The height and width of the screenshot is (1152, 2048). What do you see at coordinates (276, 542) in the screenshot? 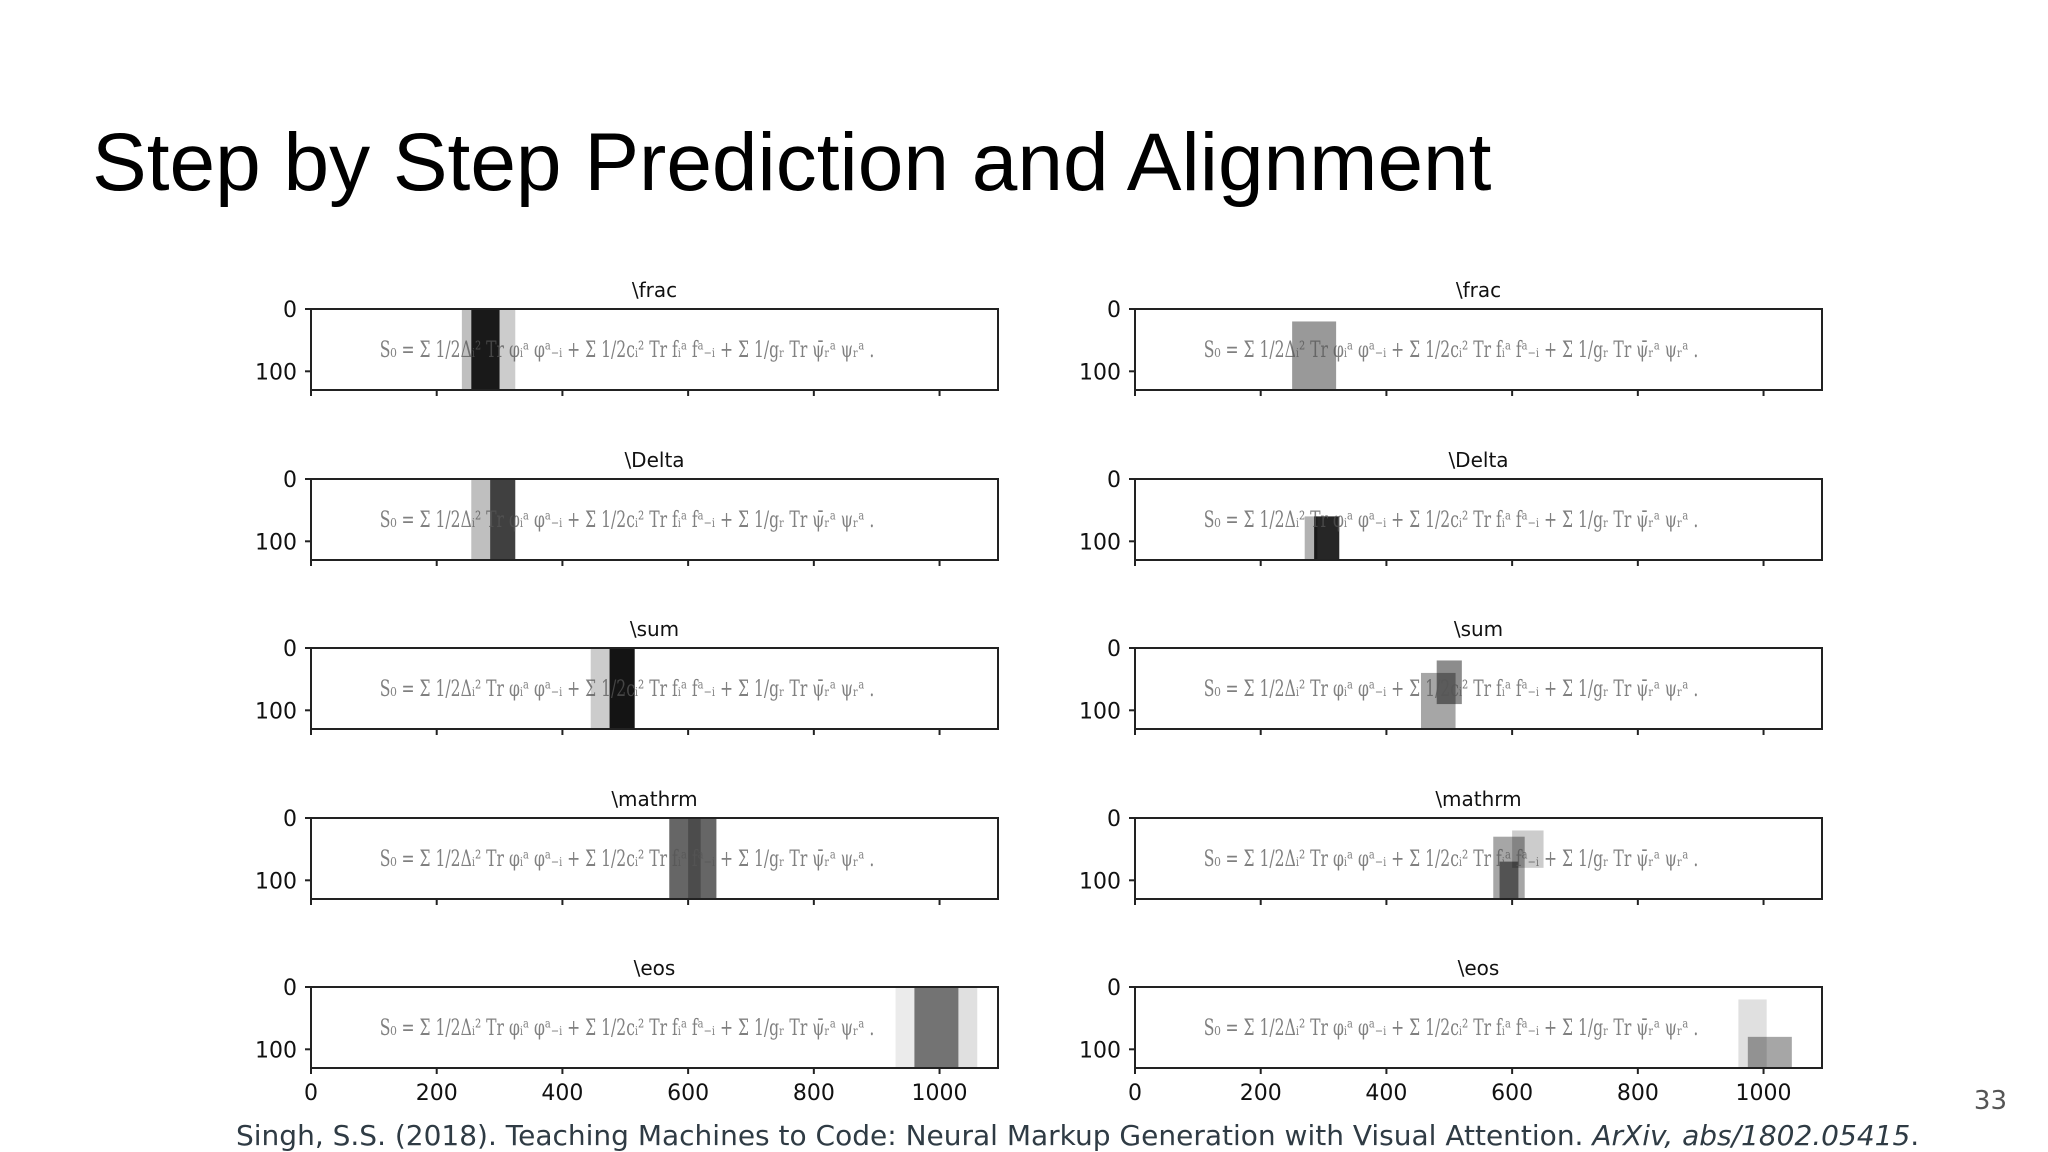
I see `left-panel-2-ytick-label: 100` at bounding box center [276, 542].